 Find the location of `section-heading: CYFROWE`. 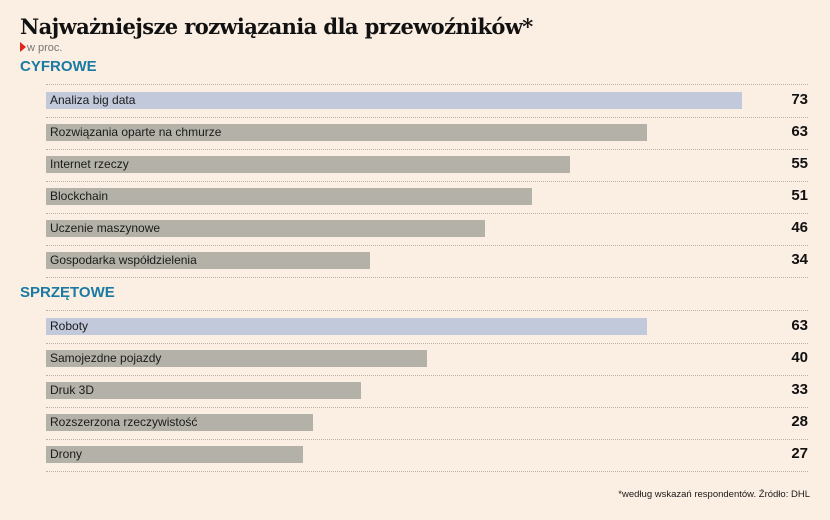

section-heading: CYFROWE is located at coordinates (58, 66).